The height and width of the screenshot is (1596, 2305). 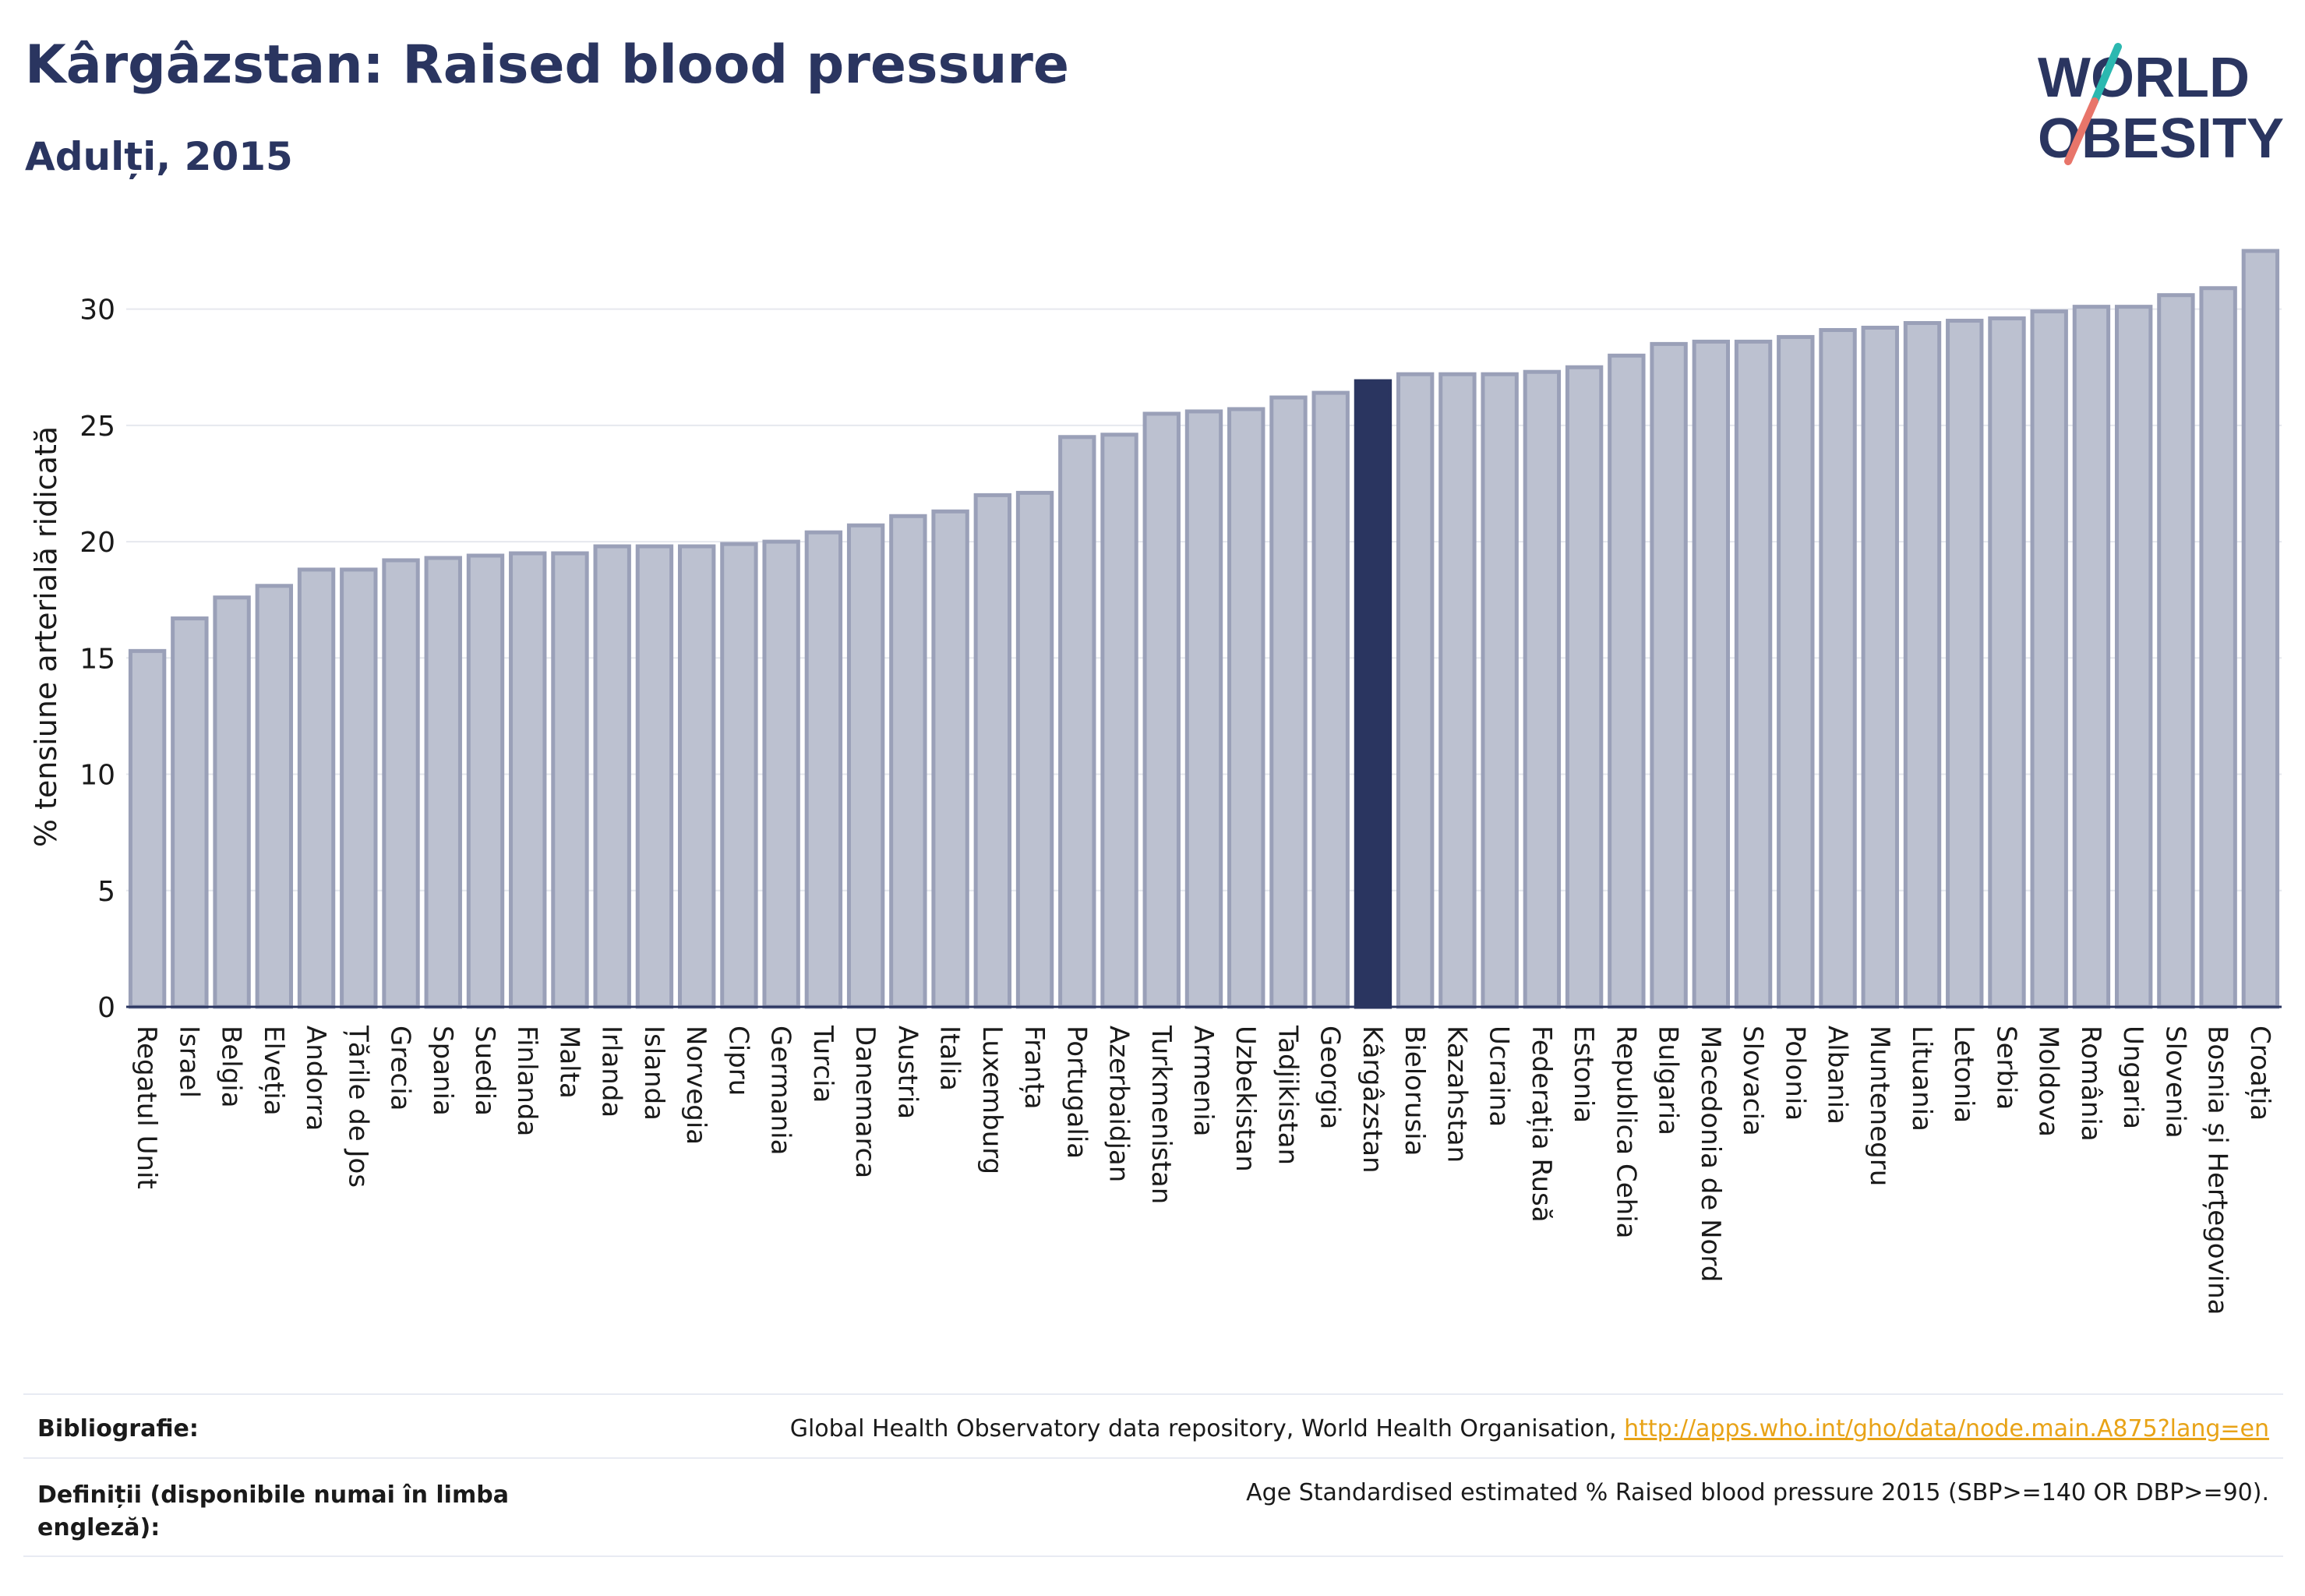 I want to click on x-tick-label: Letonia, so click(x=1963, y=1074).